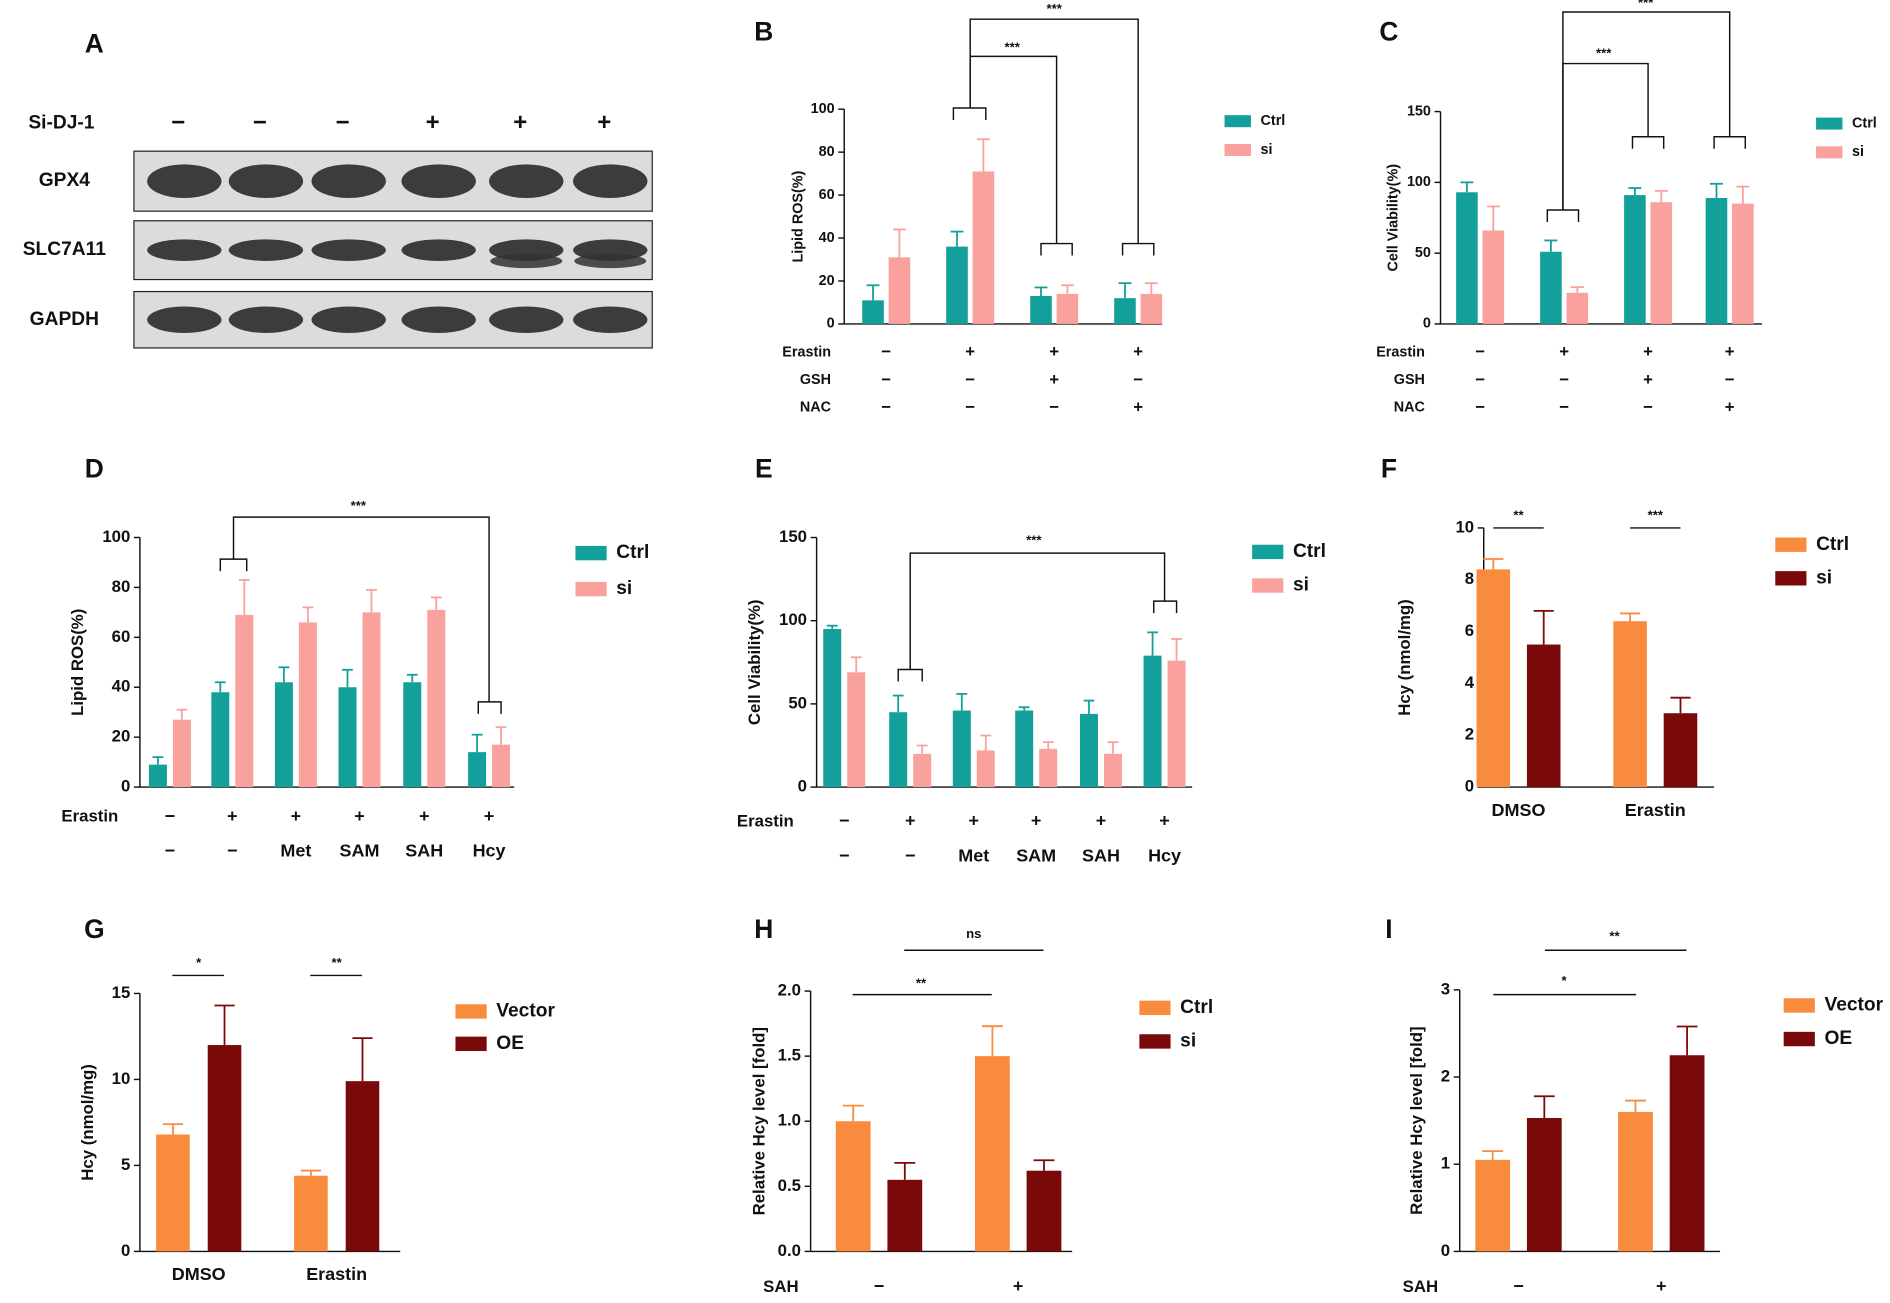 The height and width of the screenshot is (1303, 1890). I want to click on condition-label: NAC, so click(815, 408).